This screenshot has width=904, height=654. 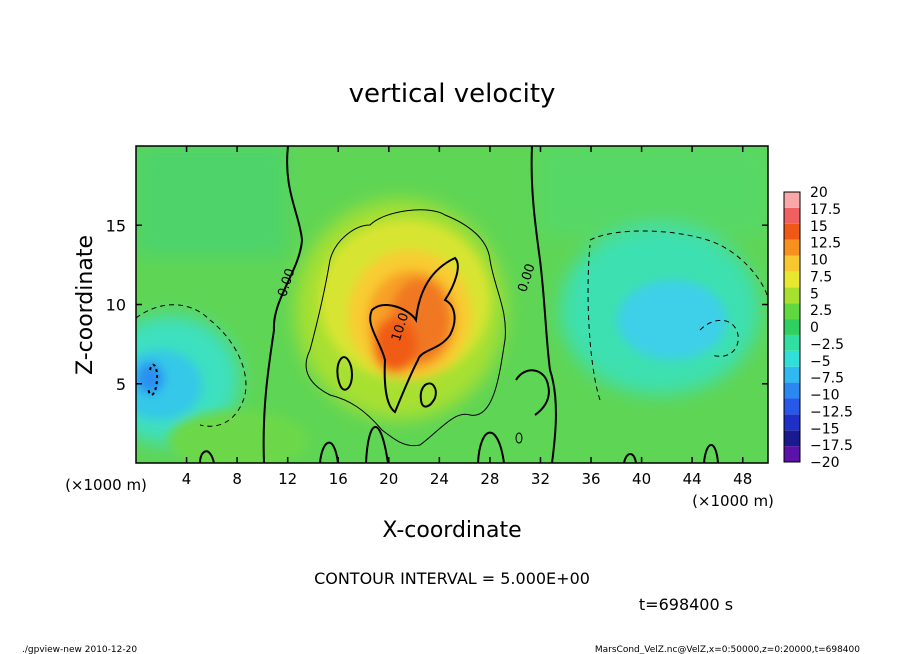 I want to click on x-tick-label: 44, so click(x=692, y=479).